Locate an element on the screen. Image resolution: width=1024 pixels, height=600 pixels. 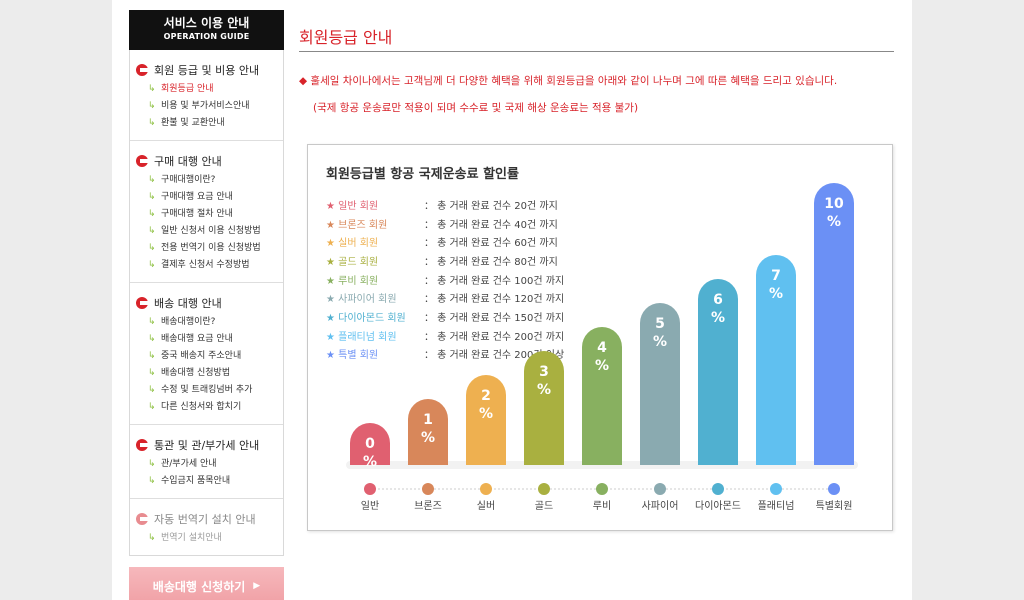
category-label: 브론즈 is located at coordinates (428, 506).